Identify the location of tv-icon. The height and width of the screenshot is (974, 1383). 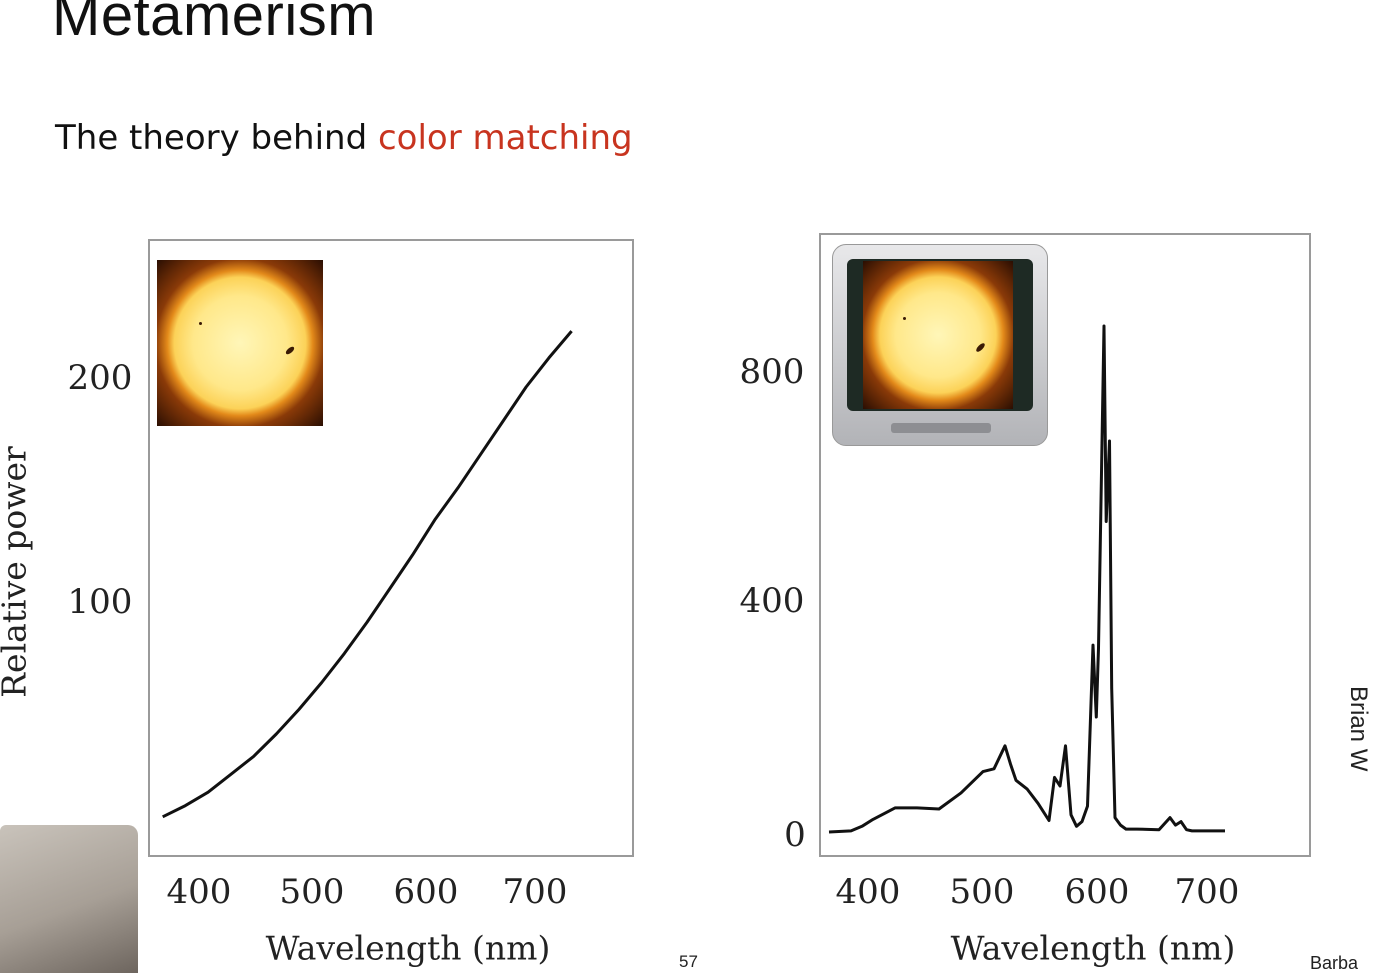
(940, 345).